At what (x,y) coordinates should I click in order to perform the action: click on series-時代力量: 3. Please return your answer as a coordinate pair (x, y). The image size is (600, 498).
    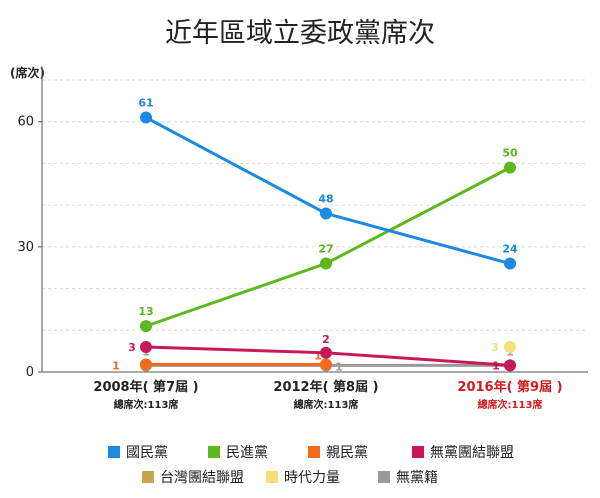
    Looking at the image, I should click on (503, 347).